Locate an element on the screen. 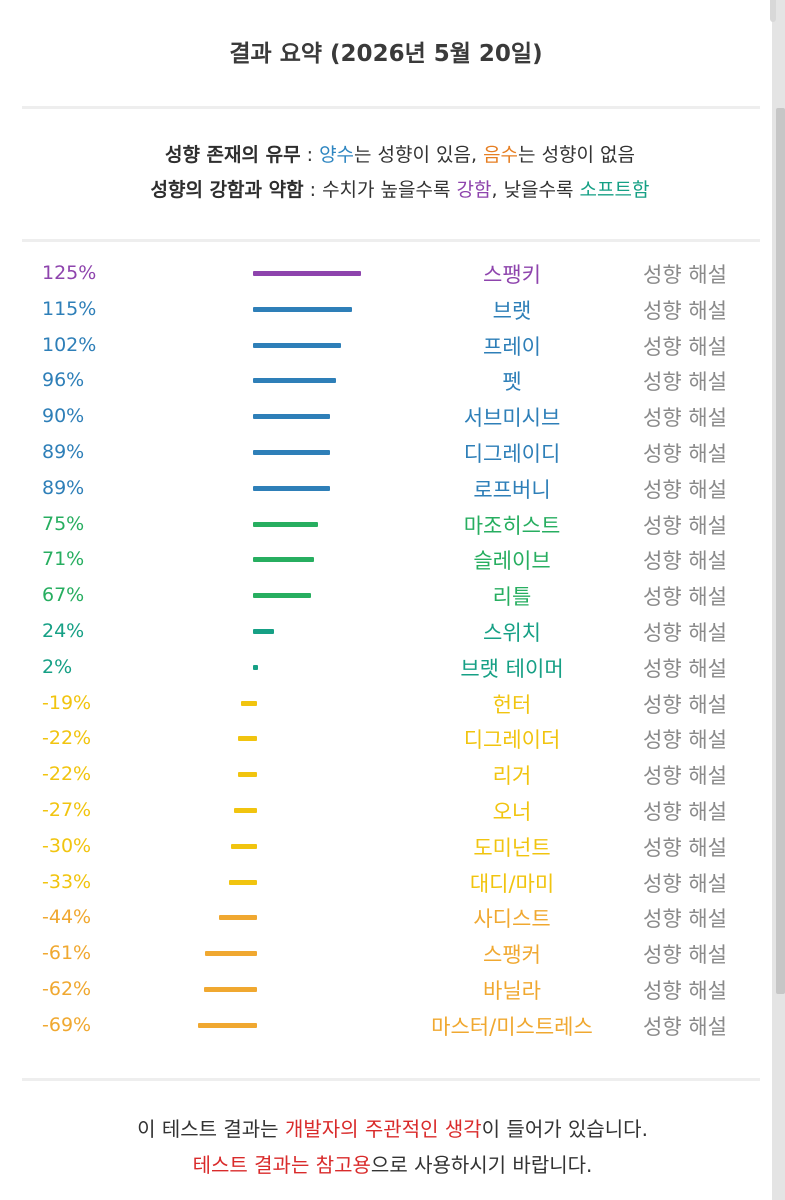 The width and height of the screenshot is (785, 1200). result-name-link: 프레이 is located at coordinates (512, 346).